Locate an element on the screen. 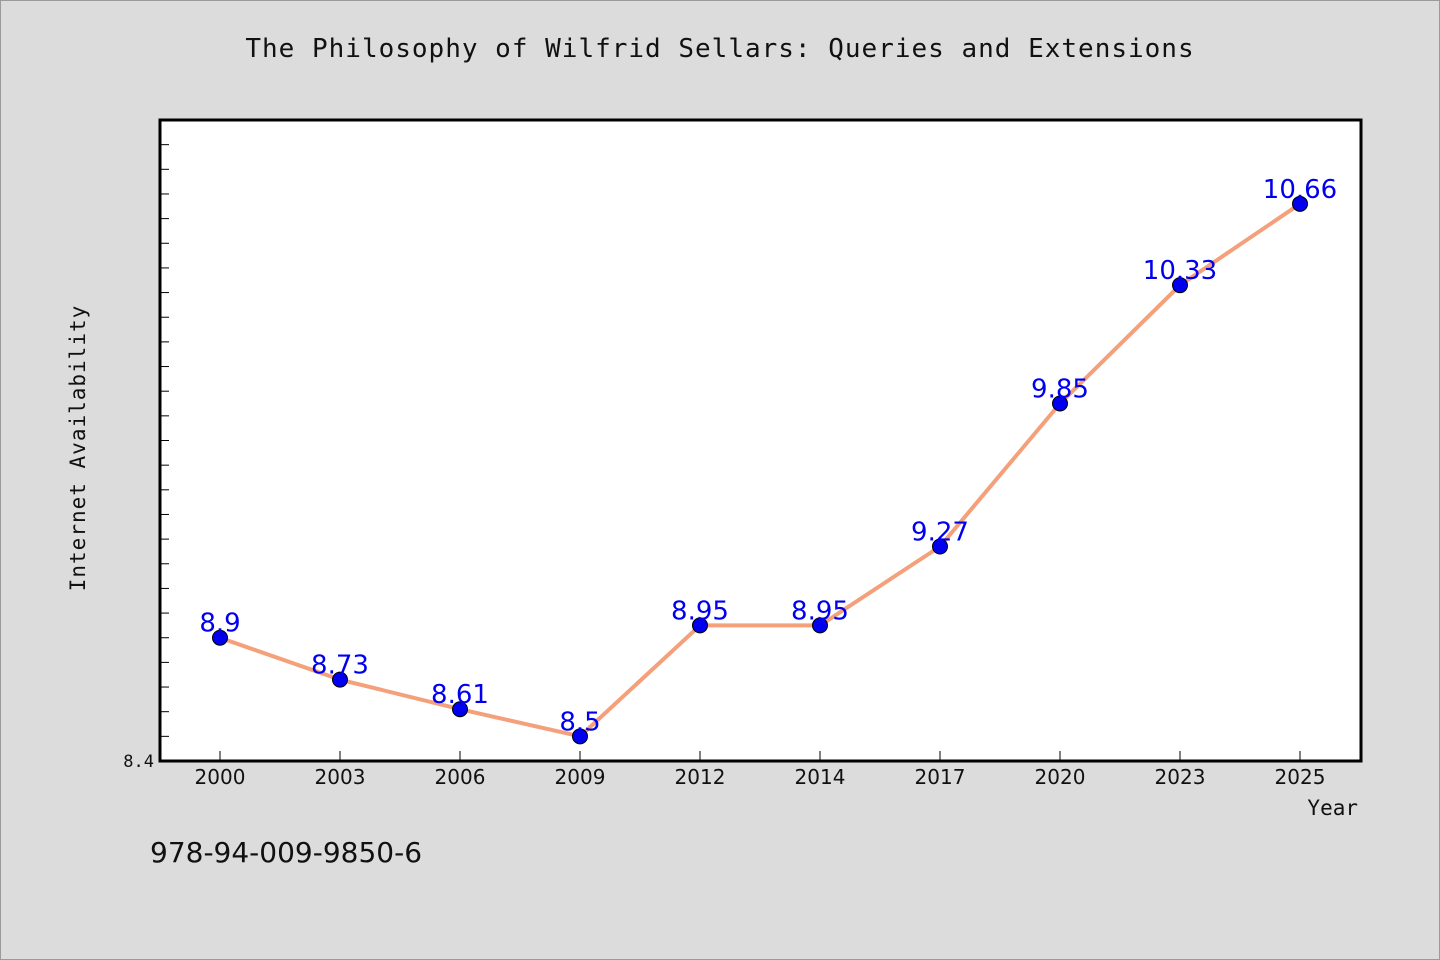 The width and height of the screenshot is (1440, 960). data-label: 10.33 is located at coordinates (1180, 271).